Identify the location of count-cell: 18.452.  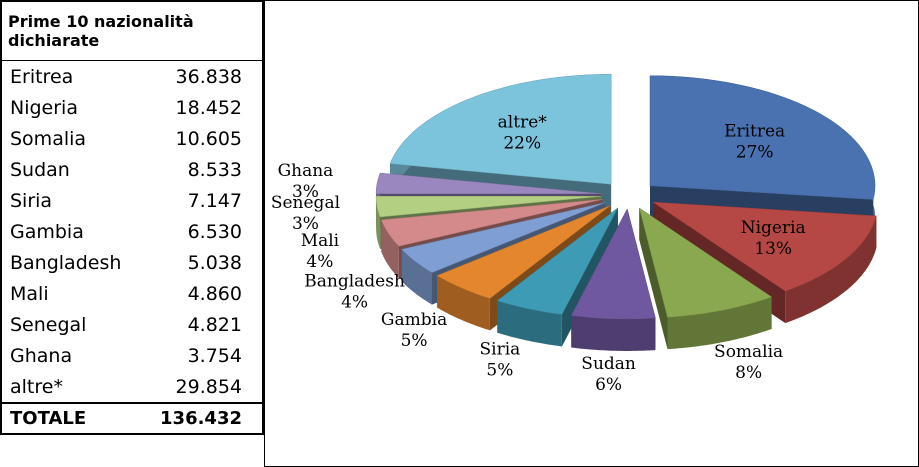
(208, 107).